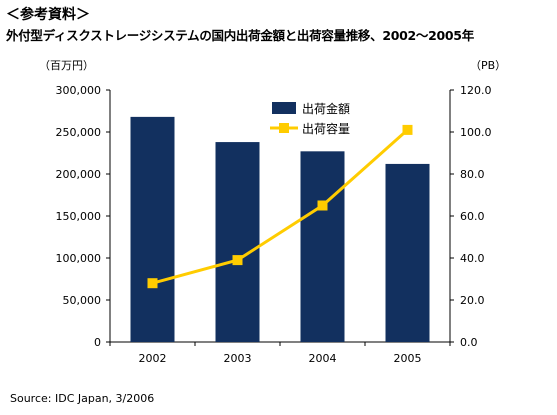  What do you see at coordinates (476, 90) in the screenshot?
I see `right-tick-label: 120.0` at bounding box center [476, 90].